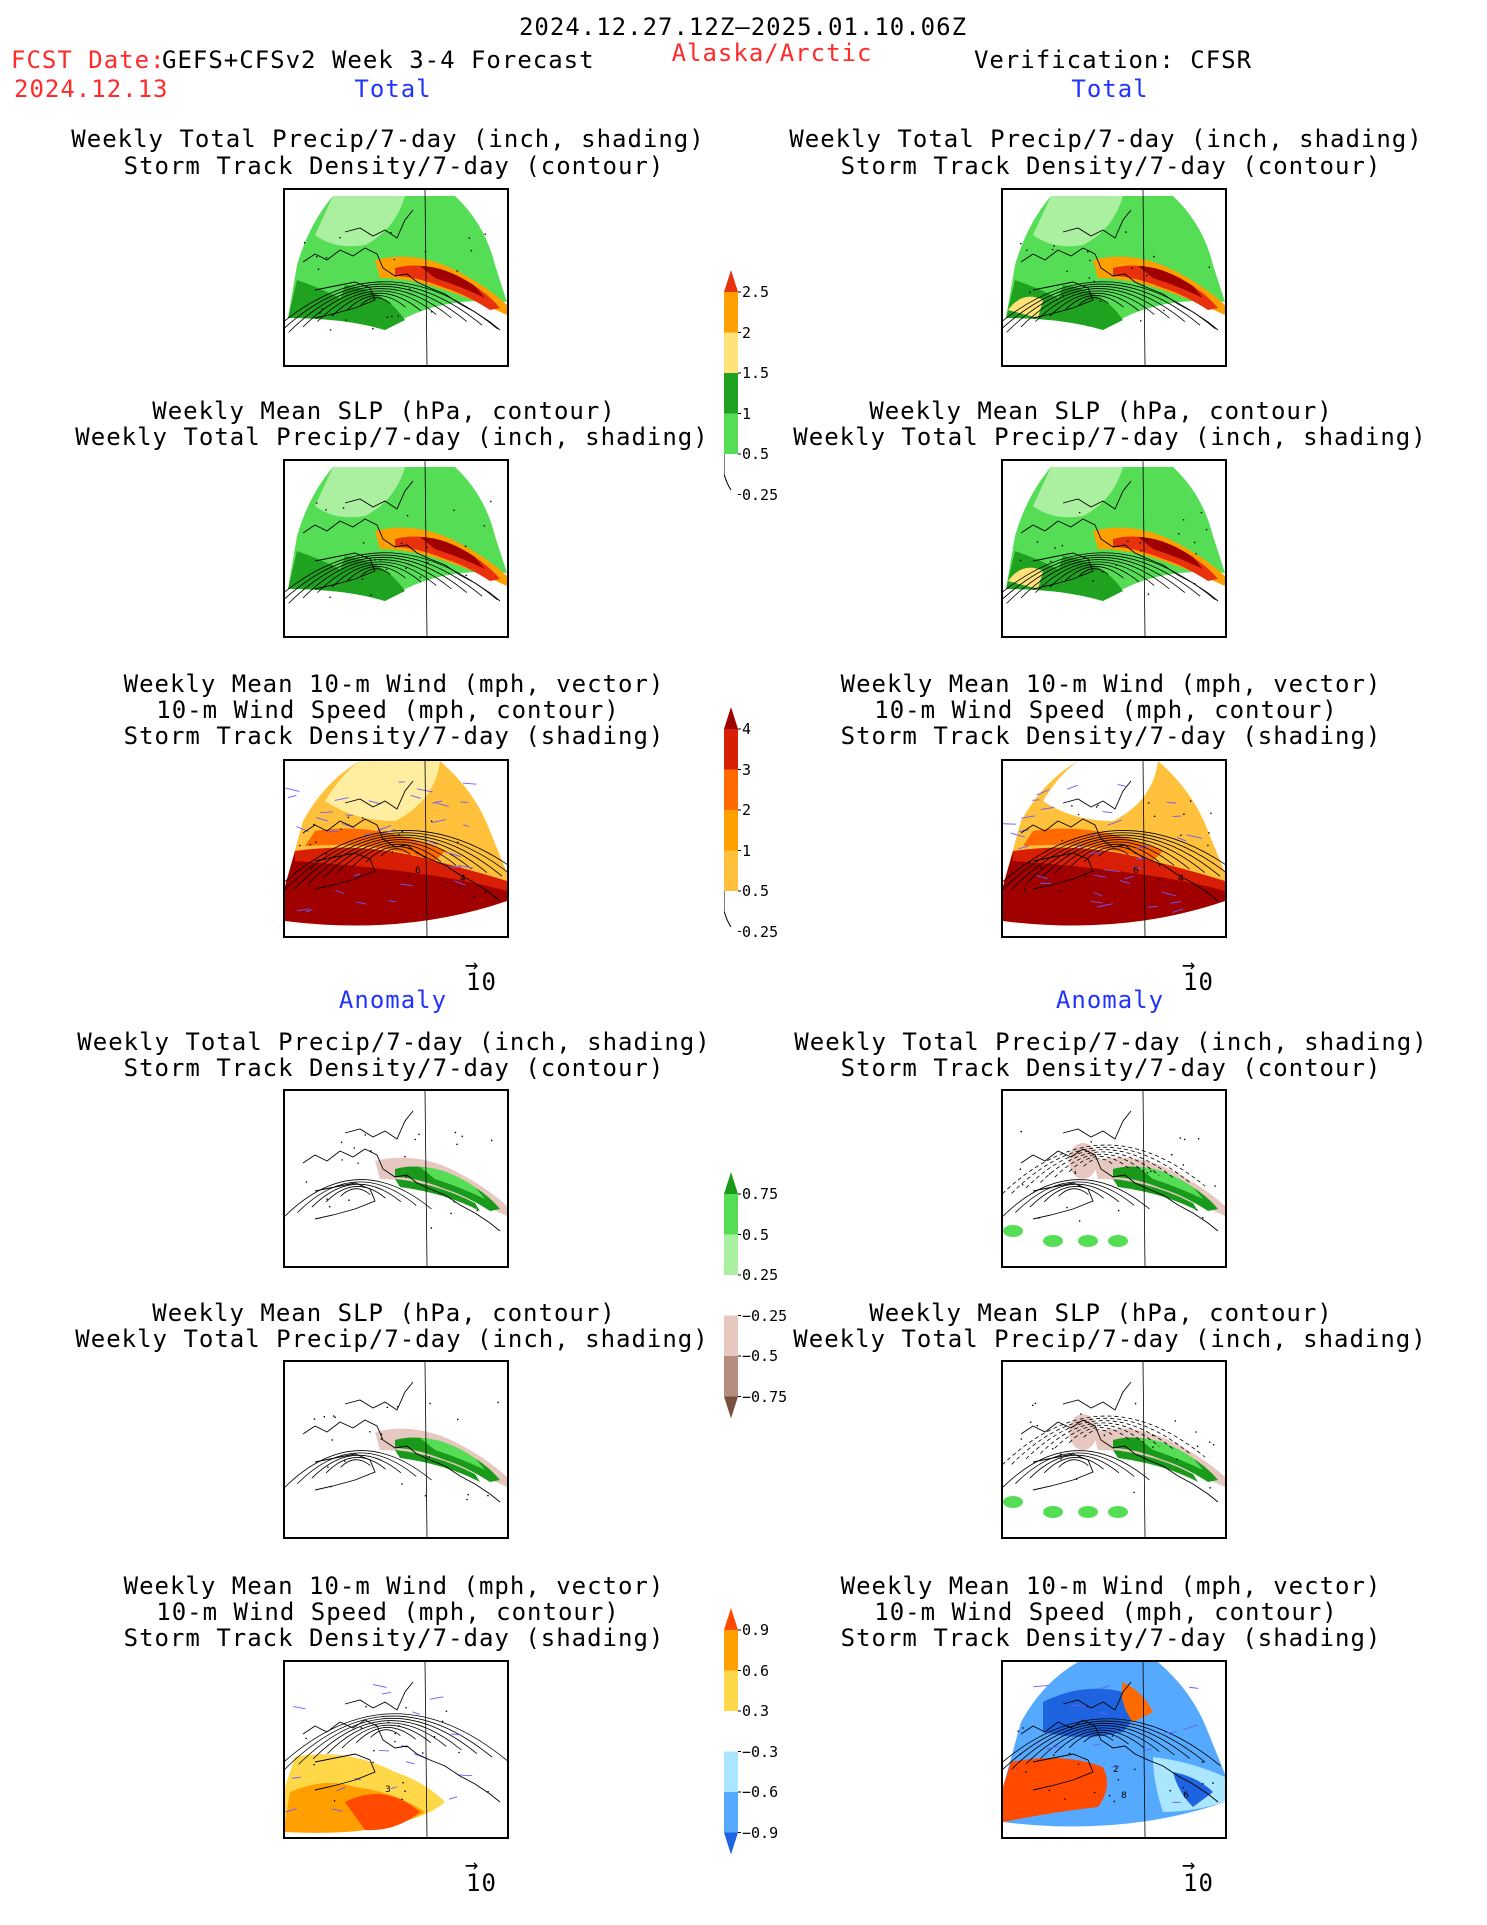  What do you see at coordinates (394, 1638) in the screenshot?
I see `title-l6c: Storm Track Density/7-day (shading)` at bounding box center [394, 1638].